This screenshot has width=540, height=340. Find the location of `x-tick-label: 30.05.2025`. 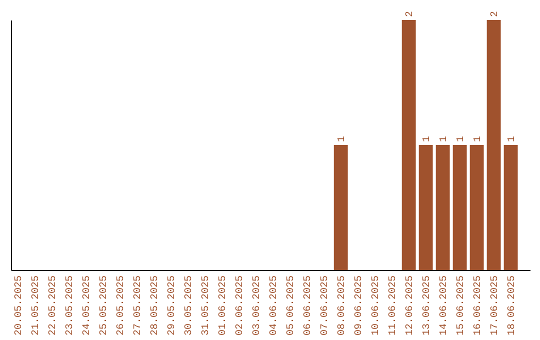

x-tick-label: 30.05.2025 is located at coordinates (189, 306).